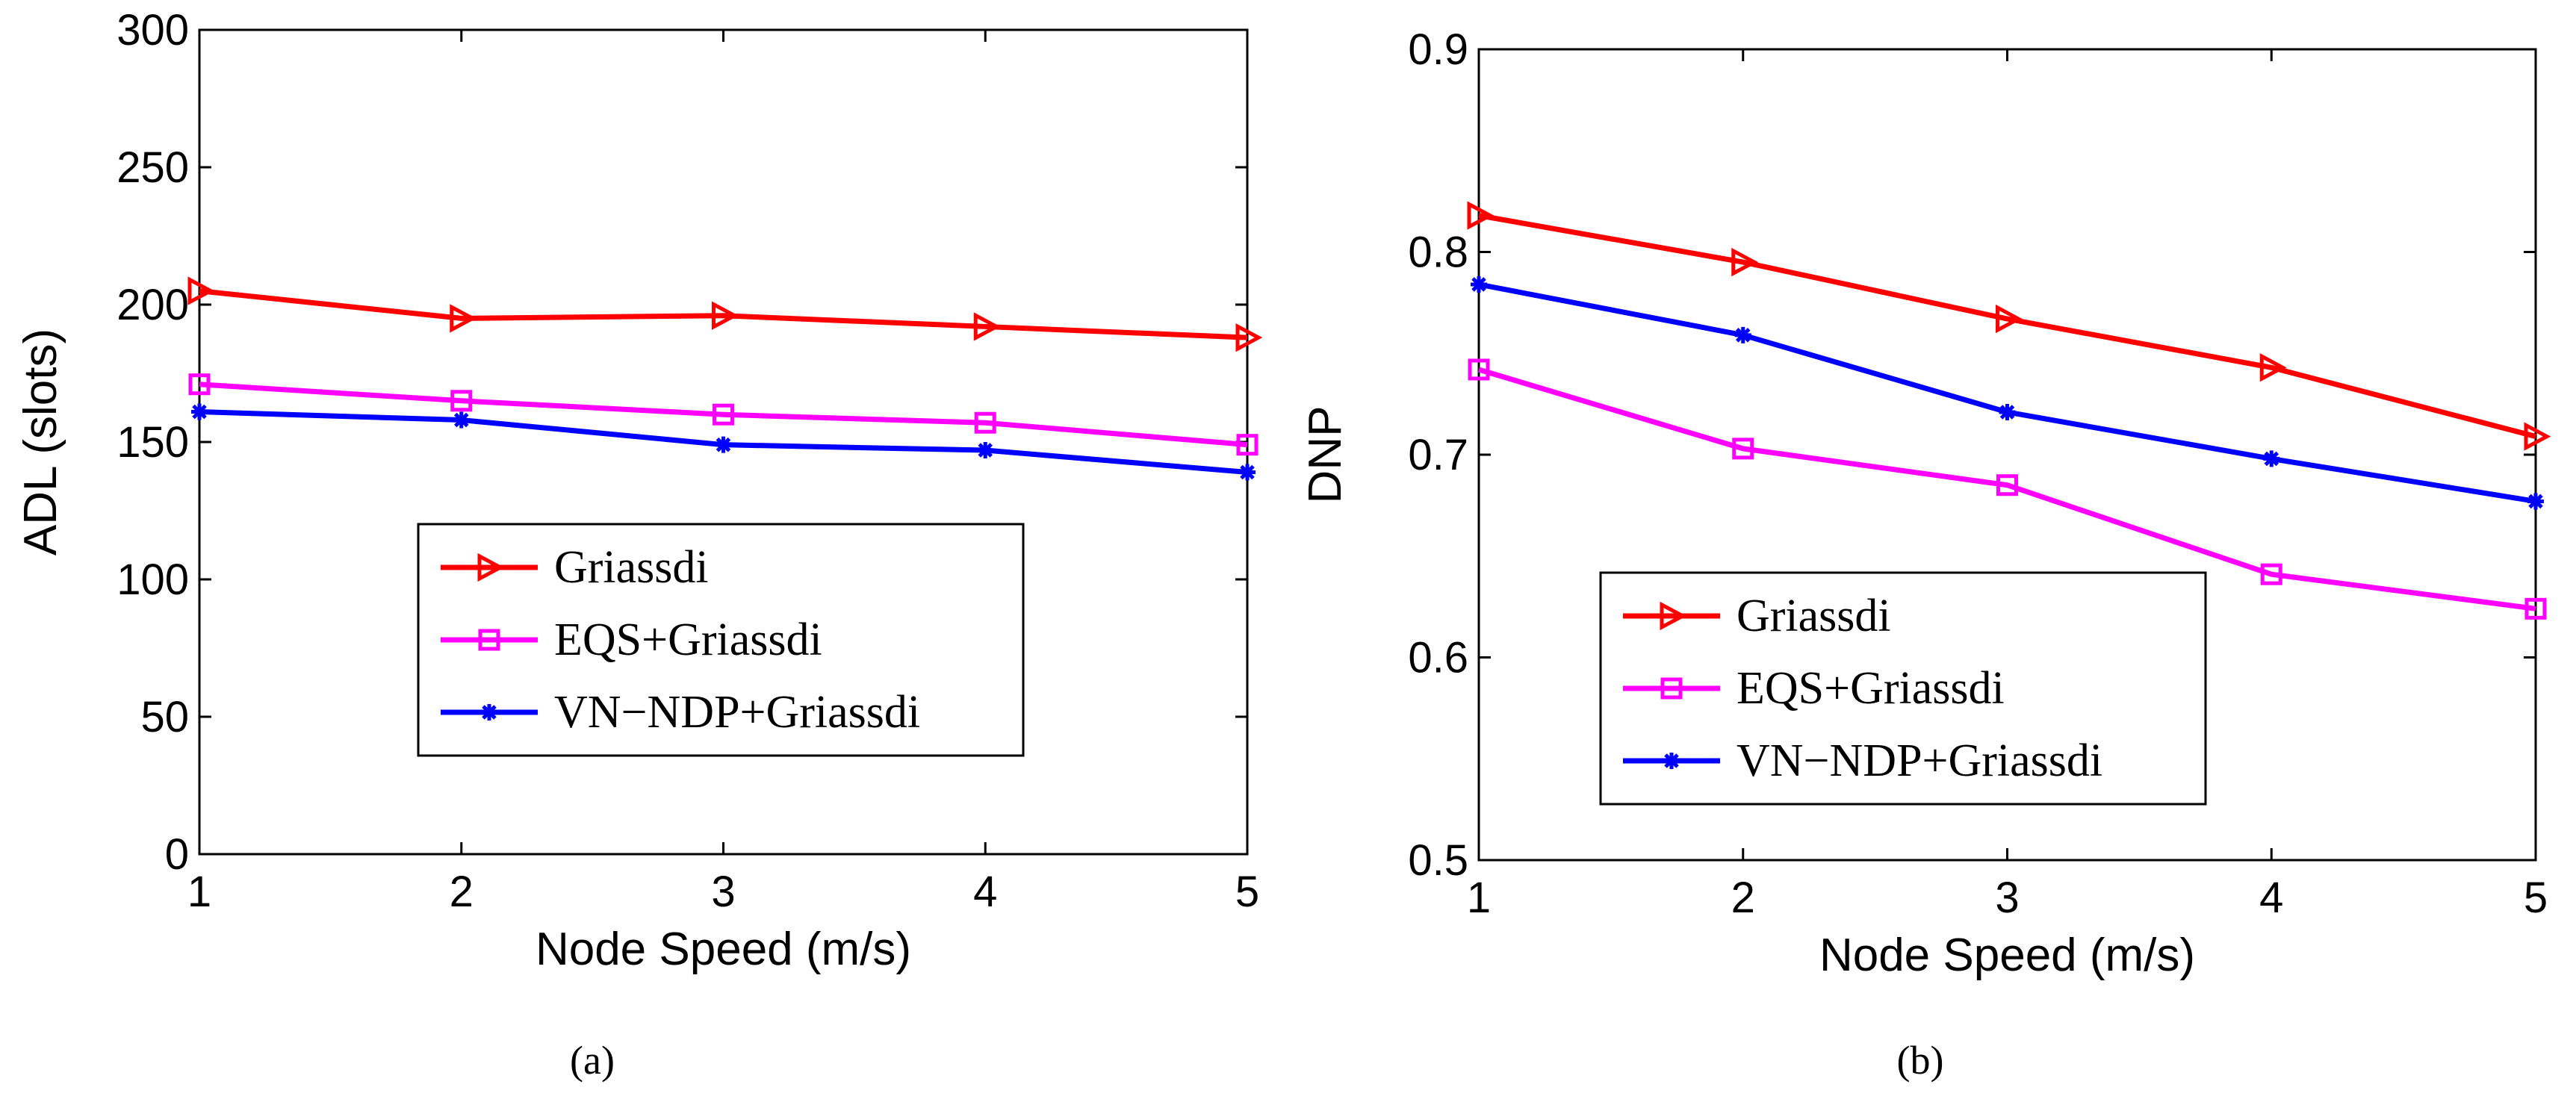  What do you see at coordinates (153, 305) in the screenshot?
I see `y-tick-label: 200` at bounding box center [153, 305].